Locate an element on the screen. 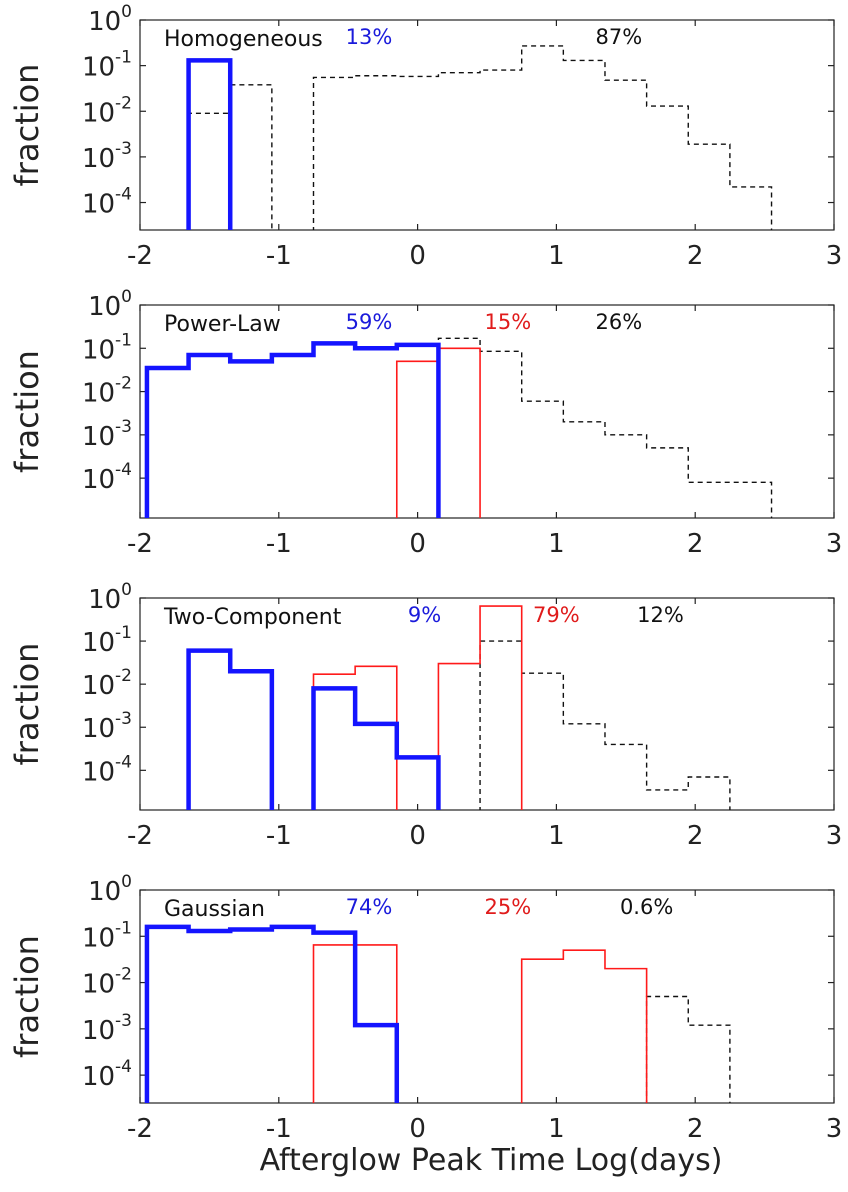 The height and width of the screenshot is (1192, 848). percent-label: 15% is located at coordinates (507, 322).